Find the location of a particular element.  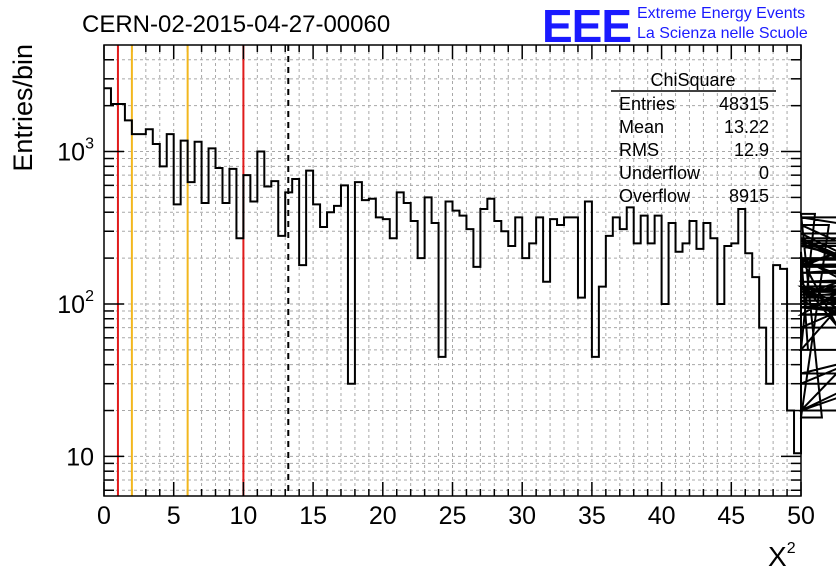

stats-label: RMS is located at coordinates (639, 150).